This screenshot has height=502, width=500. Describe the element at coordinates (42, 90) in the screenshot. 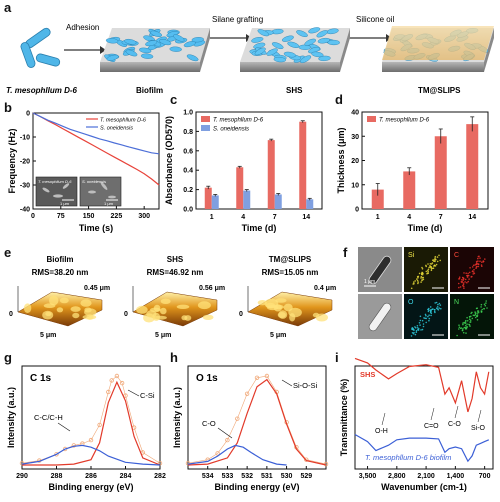

I see `stage-label-strain: T. mesophllum D-6` at that location.